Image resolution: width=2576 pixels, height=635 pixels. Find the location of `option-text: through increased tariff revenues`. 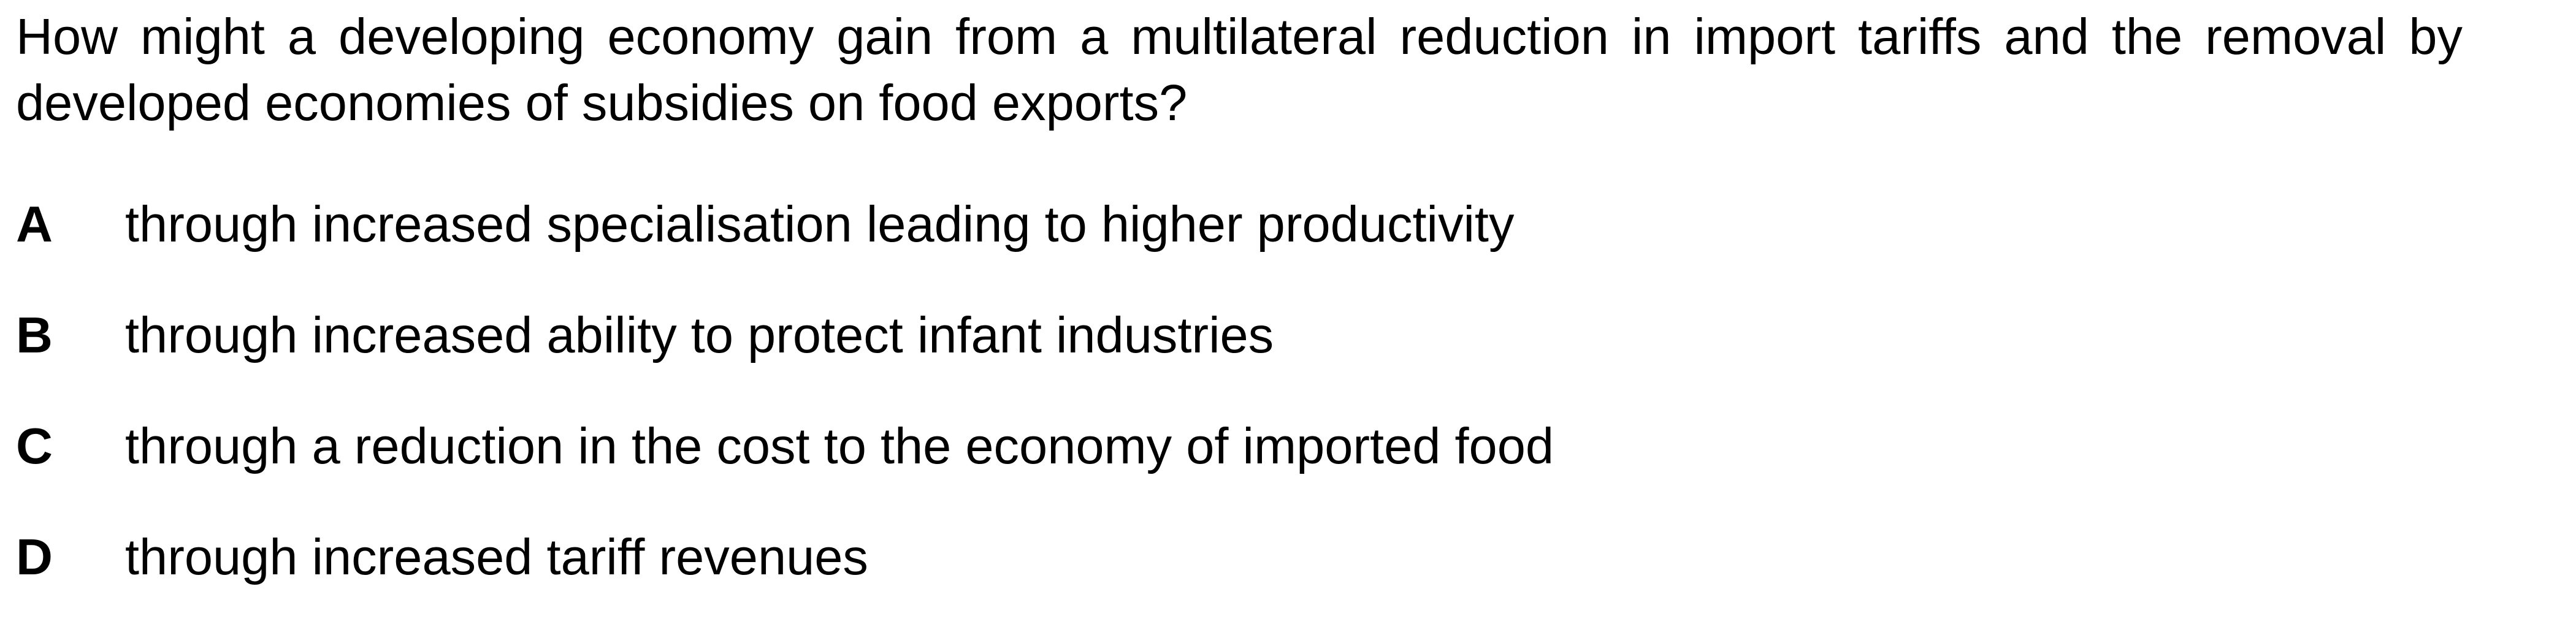

option-text: through increased tariff revenues is located at coordinates (496, 556).